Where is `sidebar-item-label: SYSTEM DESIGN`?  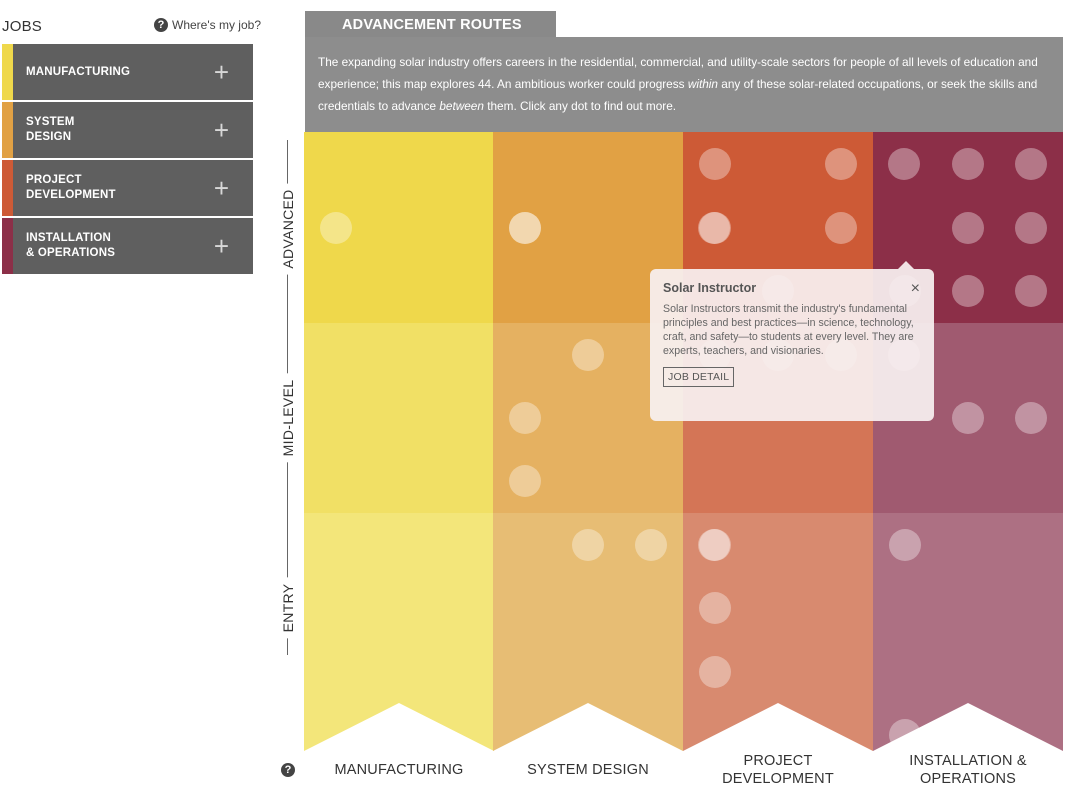 sidebar-item-label: SYSTEM DESIGN is located at coordinates (50, 129).